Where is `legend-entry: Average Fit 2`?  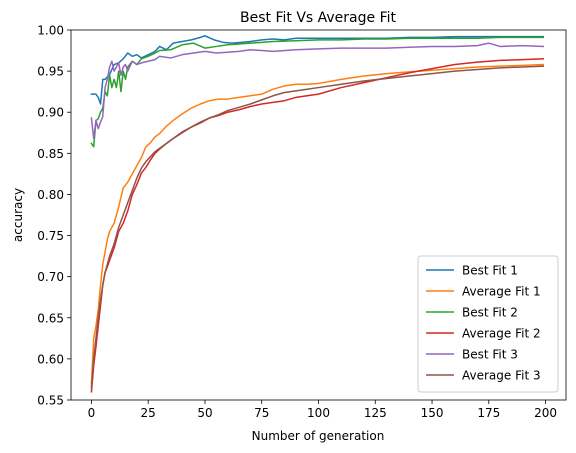 legend-entry: Average Fit 2 is located at coordinates (501, 334).